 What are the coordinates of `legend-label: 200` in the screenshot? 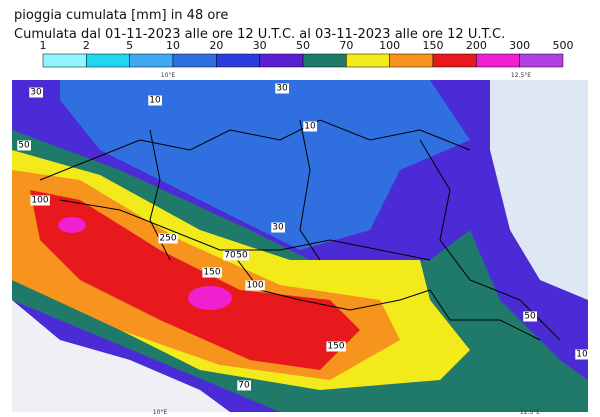 It's located at (476, 45).